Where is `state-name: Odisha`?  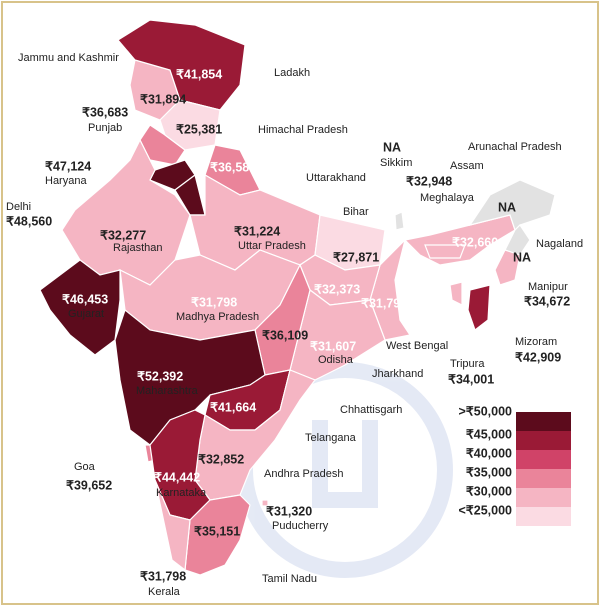 state-name: Odisha is located at coordinates (336, 360).